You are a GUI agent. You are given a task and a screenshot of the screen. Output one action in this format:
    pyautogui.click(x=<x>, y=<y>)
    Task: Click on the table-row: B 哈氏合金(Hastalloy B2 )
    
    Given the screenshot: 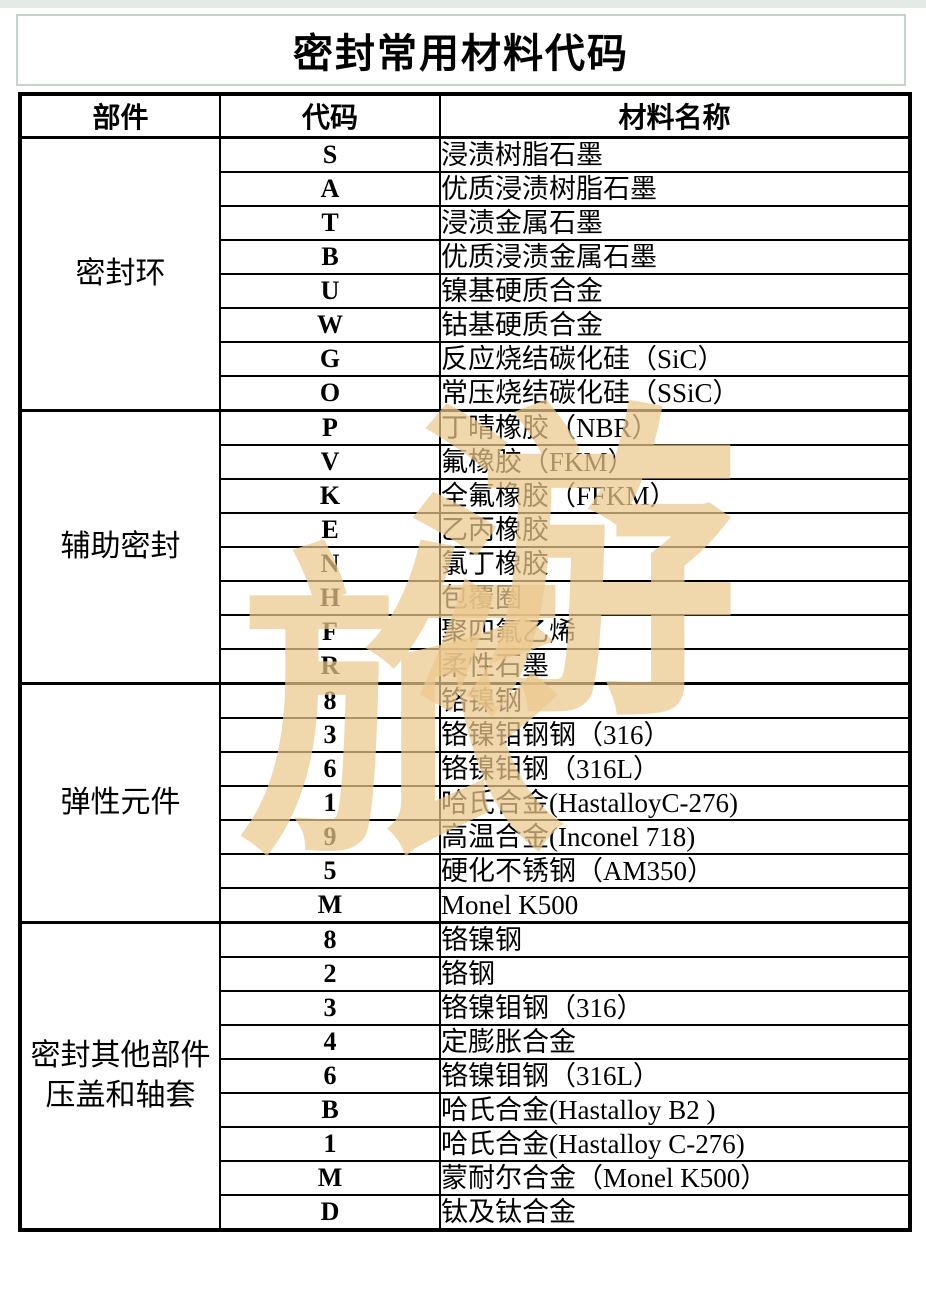 What is the action you would take?
    pyautogui.click(x=465, y=1110)
    